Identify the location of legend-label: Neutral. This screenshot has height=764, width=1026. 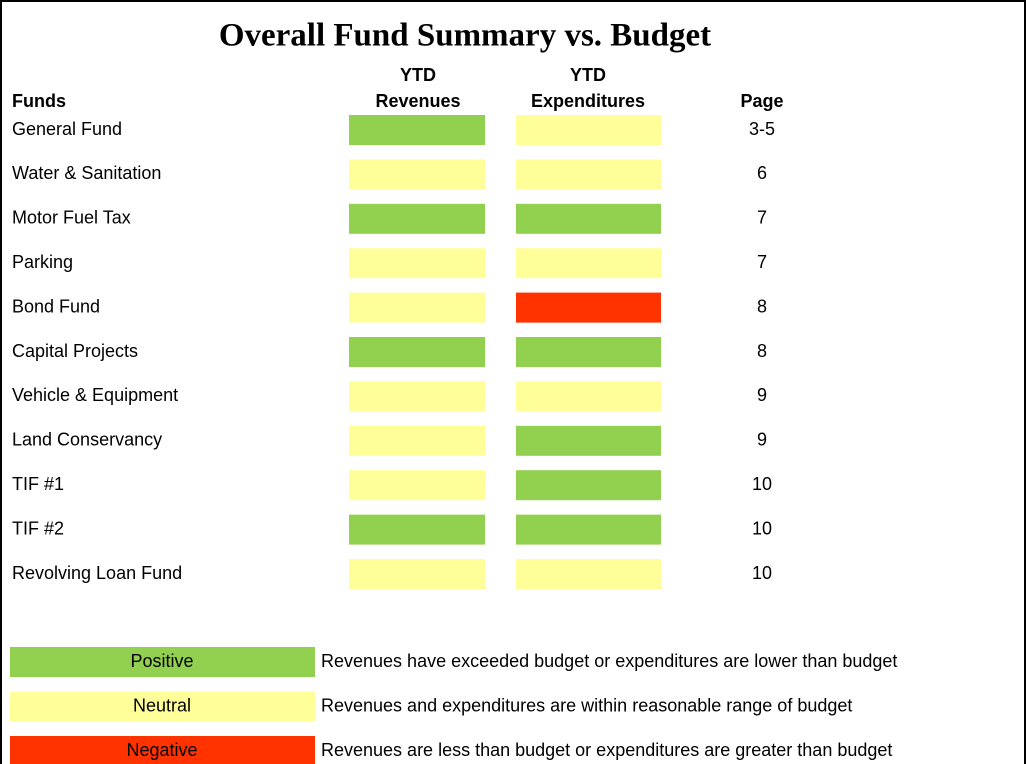
(162, 705).